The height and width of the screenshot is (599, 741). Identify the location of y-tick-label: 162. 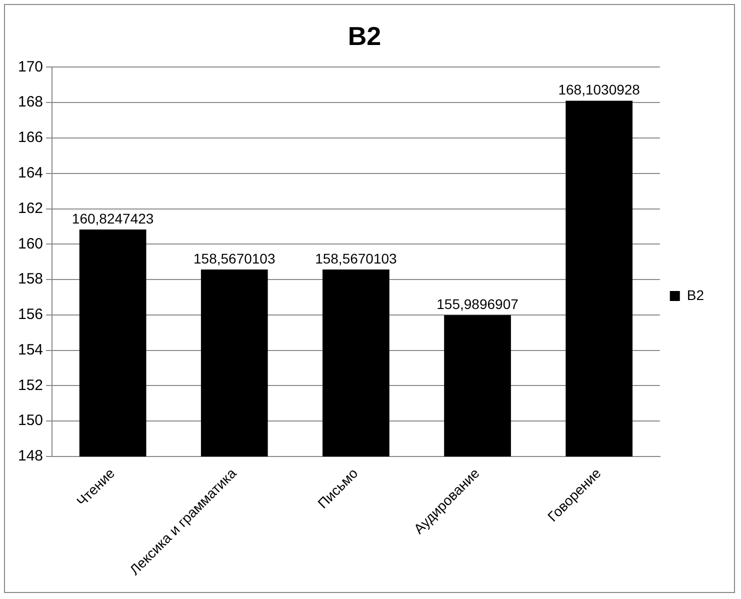
(31, 208).